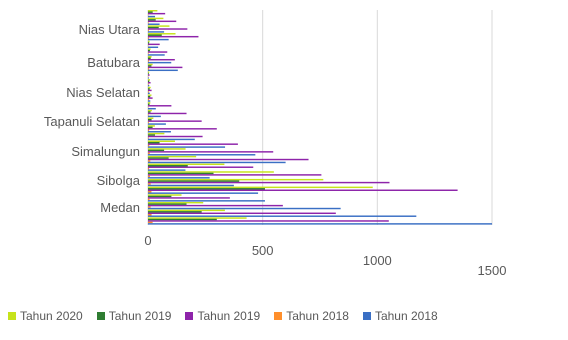 The image size is (568, 340). What do you see at coordinates (147, 240) in the screenshot?
I see `x-tick-label: 0` at bounding box center [147, 240].